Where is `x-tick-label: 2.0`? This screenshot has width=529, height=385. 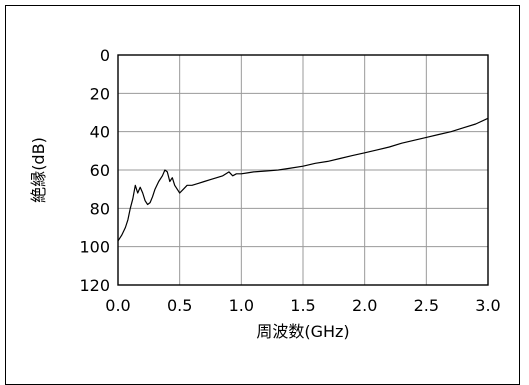 x-tick-label: 2.0 is located at coordinates (364, 305).